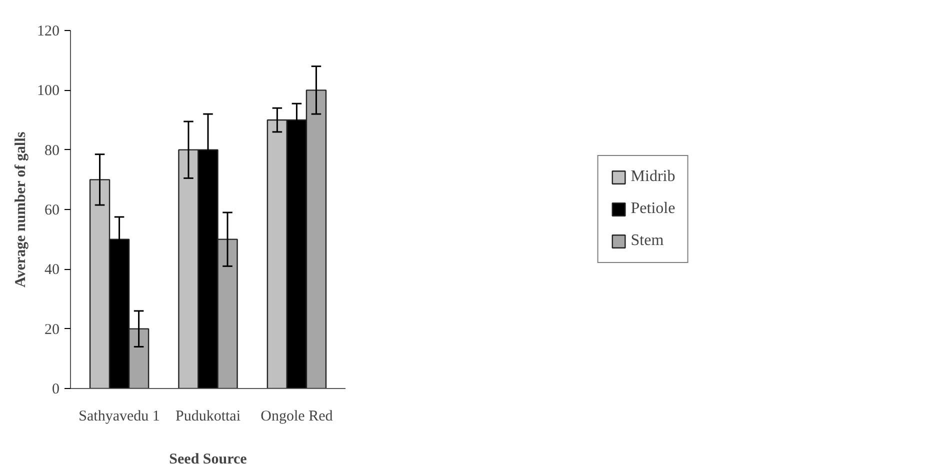 The width and height of the screenshot is (946, 475). Describe the element at coordinates (647, 241) in the screenshot. I see `legend-label: Stem` at that location.